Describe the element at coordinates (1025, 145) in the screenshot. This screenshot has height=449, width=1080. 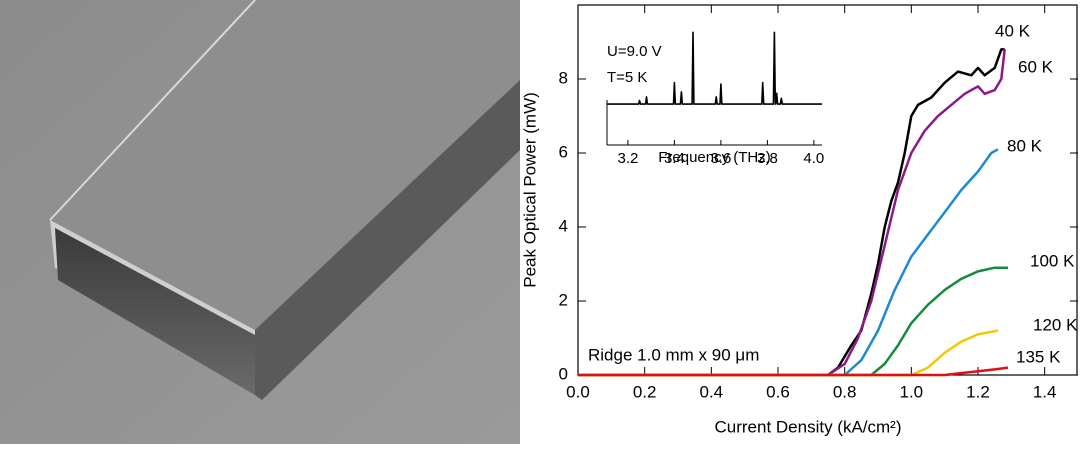
I see `series-label: 80 K` at that location.